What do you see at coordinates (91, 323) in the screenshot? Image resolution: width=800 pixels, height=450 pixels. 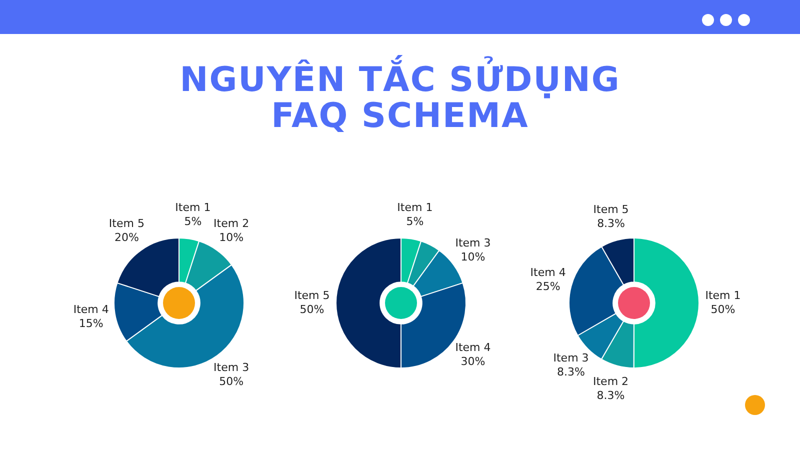 I see `data-label: 15%` at bounding box center [91, 323].